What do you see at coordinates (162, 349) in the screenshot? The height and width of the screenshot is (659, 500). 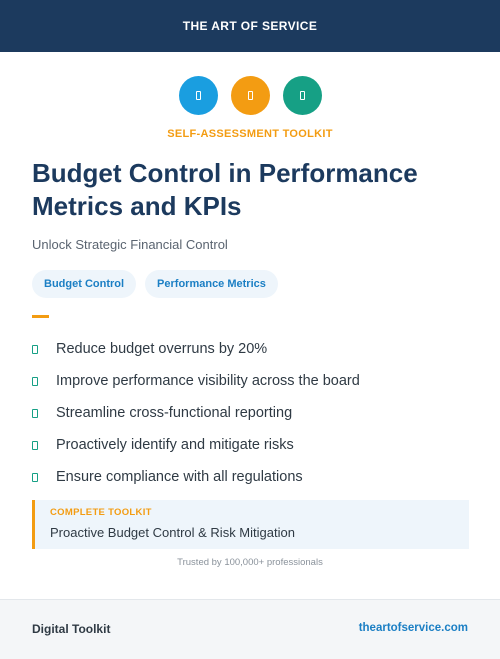 I see `benefit-text: Reduce budget overruns by 20%` at bounding box center [162, 349].